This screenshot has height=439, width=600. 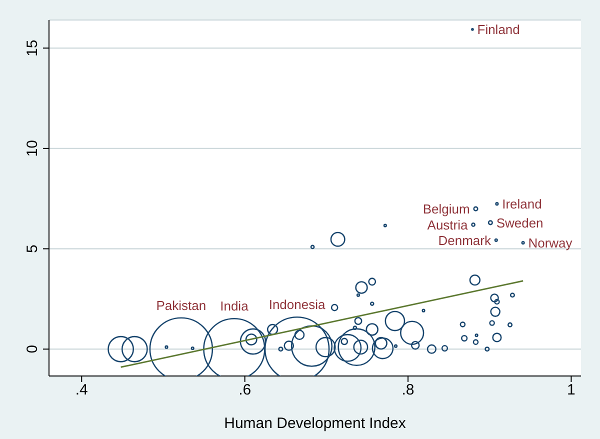 I want to click on annotation: Sweden, so click(x=520, y=222).